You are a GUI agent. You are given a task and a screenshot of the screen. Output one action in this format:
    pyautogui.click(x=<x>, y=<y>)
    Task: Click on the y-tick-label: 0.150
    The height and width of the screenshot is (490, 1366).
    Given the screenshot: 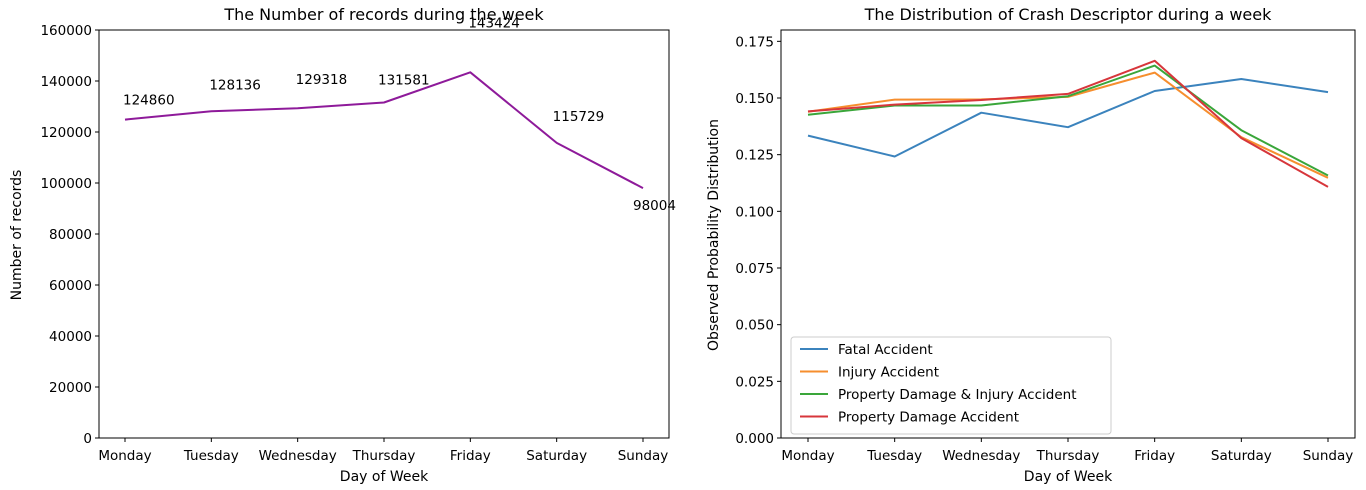 What is the action you would take?
    pyautogui.click(x=754, y=99)
    